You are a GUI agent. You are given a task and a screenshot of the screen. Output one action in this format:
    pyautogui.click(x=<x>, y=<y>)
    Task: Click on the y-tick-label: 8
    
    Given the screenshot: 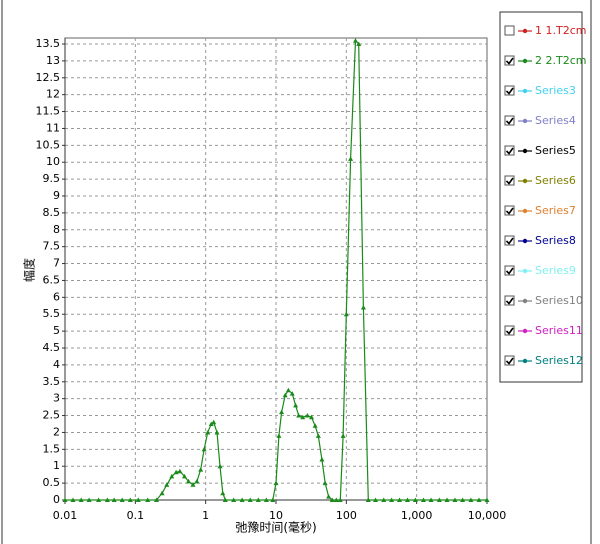 What is the action you would take?
    pyautogui.click(x=56, y=229)
    